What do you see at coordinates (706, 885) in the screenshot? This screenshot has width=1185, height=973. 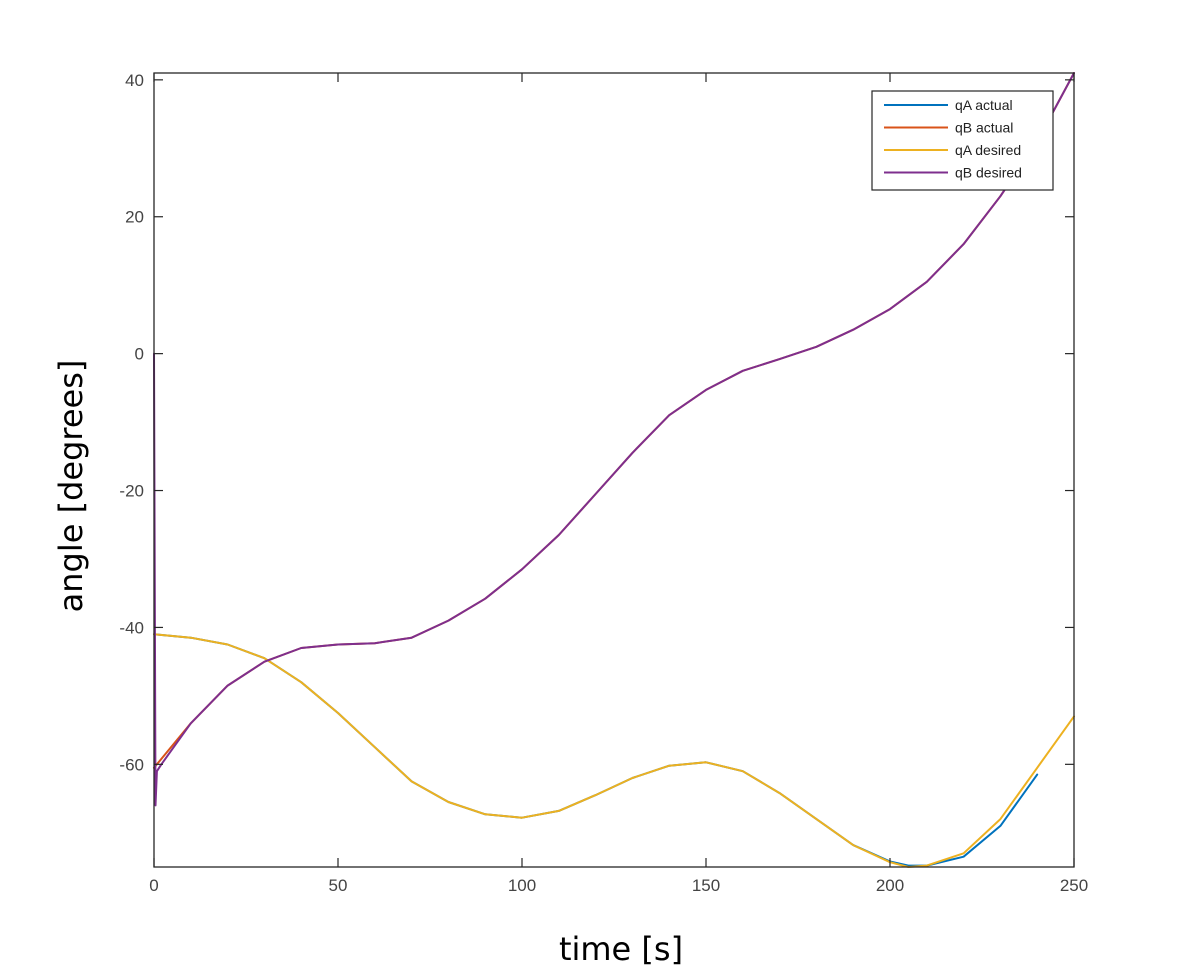 I see `x-tick-label: 150` at bounding box center [706, 885].